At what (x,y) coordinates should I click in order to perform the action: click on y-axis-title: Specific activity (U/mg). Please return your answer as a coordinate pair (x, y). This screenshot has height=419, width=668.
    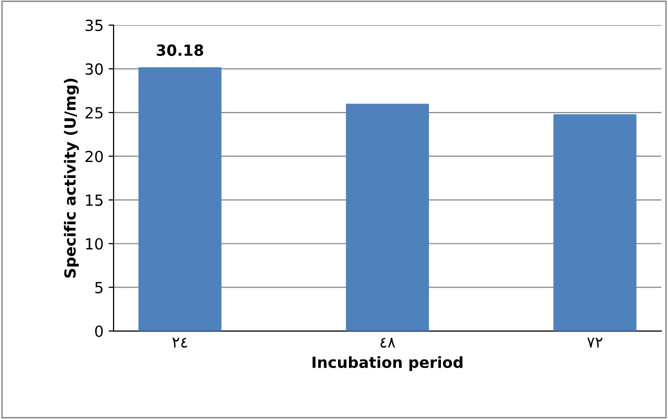
    Looking at the image, I should click on (71, 178).